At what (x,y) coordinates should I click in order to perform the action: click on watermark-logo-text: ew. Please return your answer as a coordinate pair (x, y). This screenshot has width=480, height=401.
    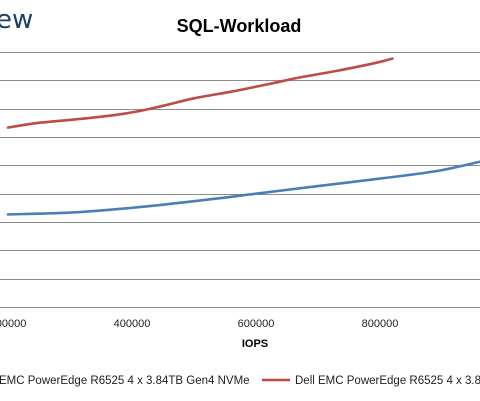
    Looking at the image, I should click on (16, 20).